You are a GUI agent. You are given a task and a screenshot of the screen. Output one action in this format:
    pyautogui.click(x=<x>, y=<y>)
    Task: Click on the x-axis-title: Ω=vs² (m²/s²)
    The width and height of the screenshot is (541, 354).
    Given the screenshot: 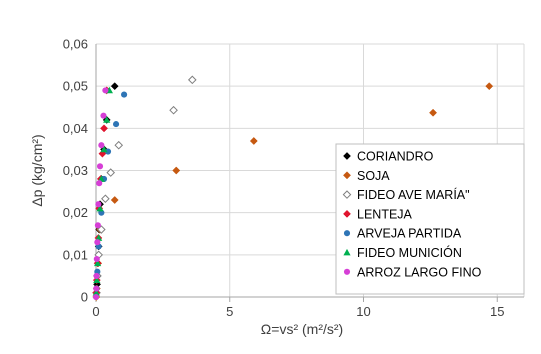 What is the action you would take?
    pyautogui.click(x=302, y=329)
    